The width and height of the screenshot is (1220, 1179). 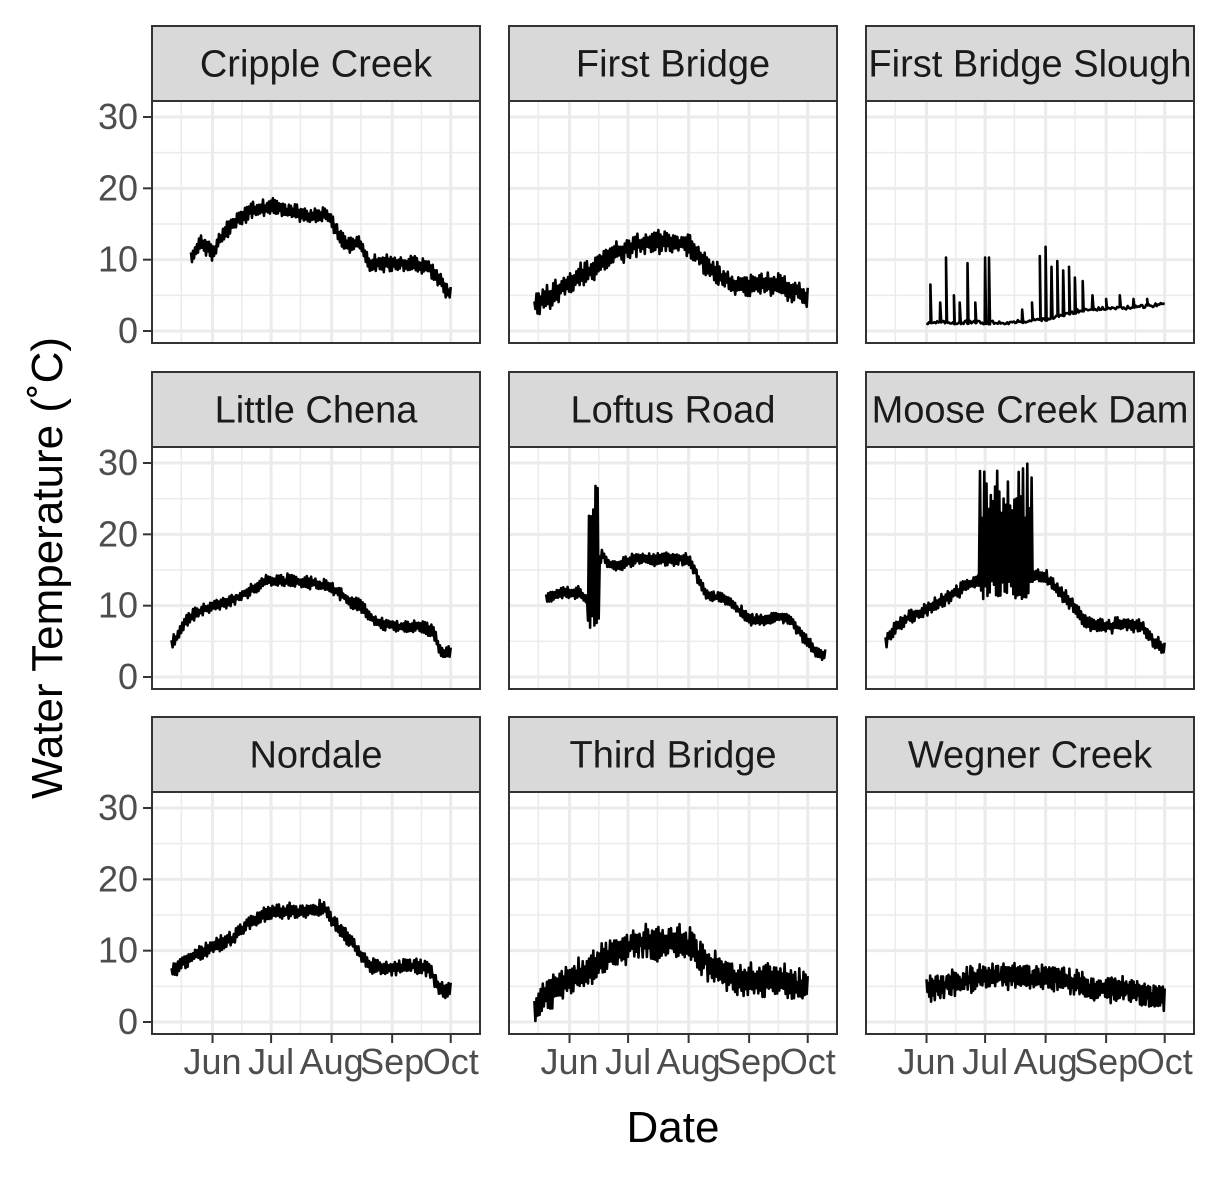 What do you see at coordinates (1045, 987) in the screenshot?
I see `series-line-wegner-creek` at bounding box center [1045, 987].